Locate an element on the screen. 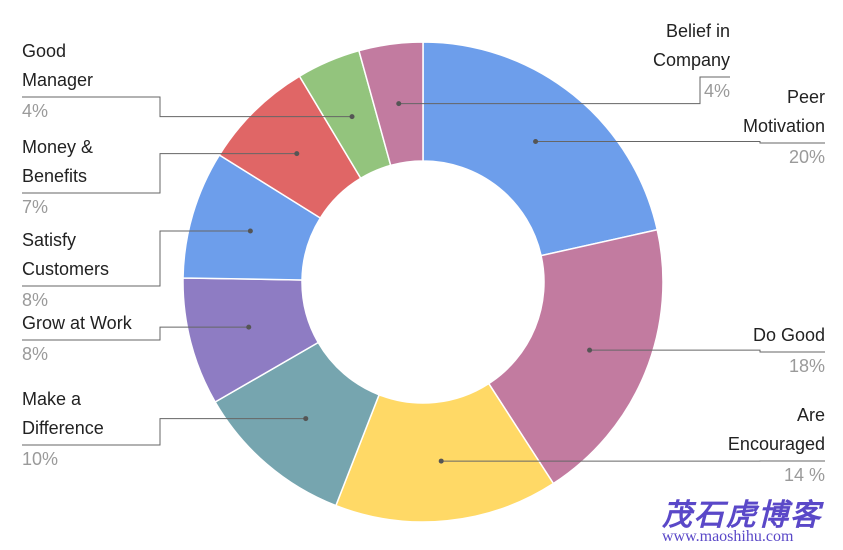 The height and width of the screenshot is (550, 843). slice-label: Good Manager is located at coordinates (58, 65).